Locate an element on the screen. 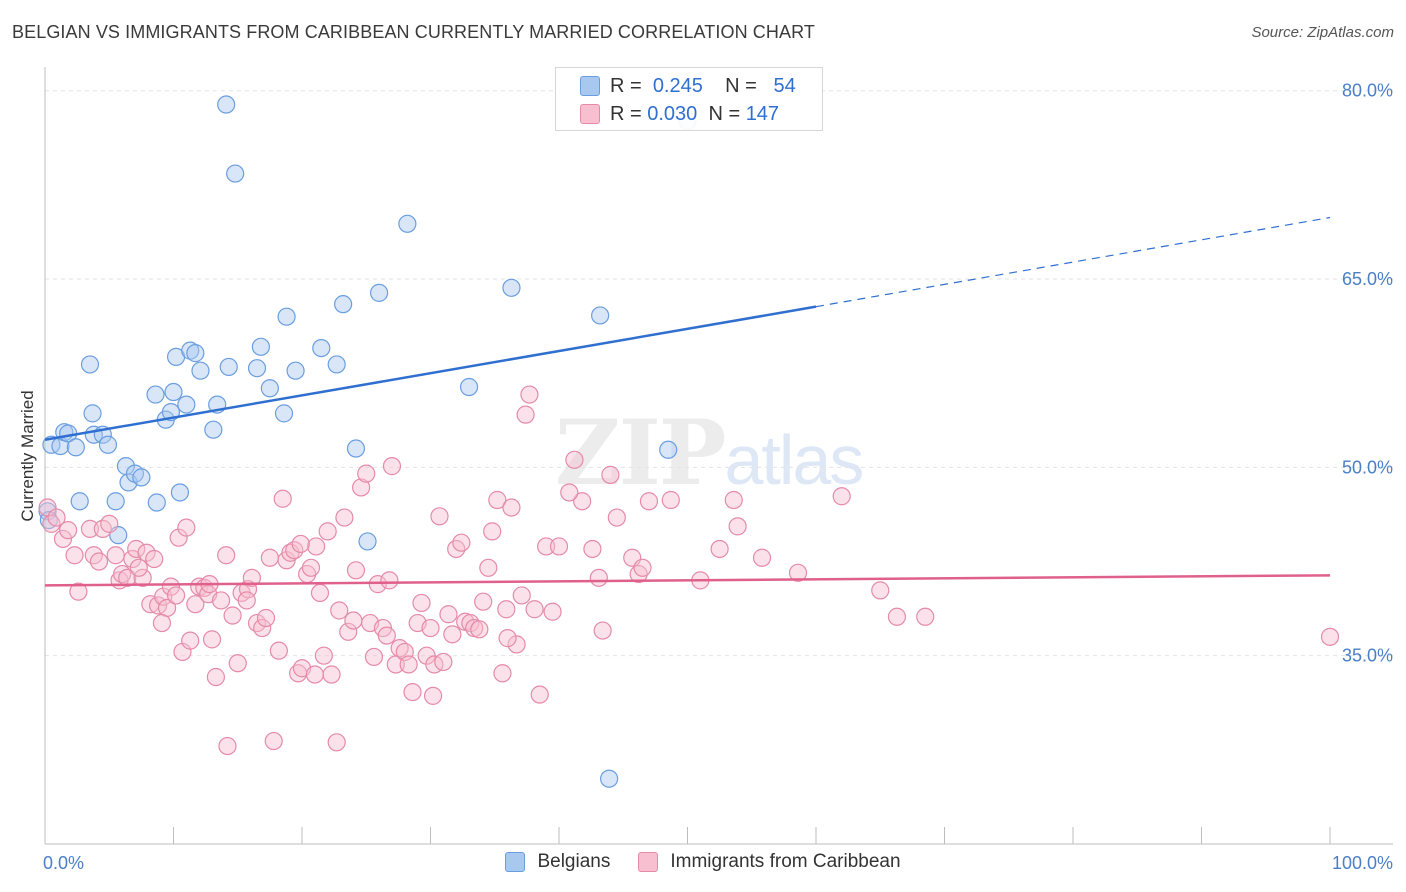 This screenshot has width=1406, height=892. series-swatch-caribbean is located at coordinates (648, 862).